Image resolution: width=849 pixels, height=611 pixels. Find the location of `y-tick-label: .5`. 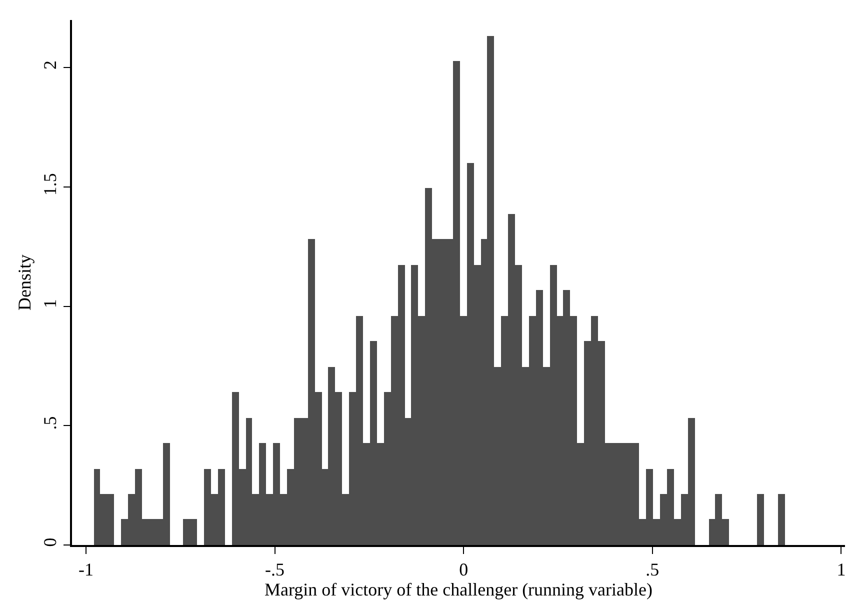

y-tick-label: .5 is located at coordinates (50, 423).